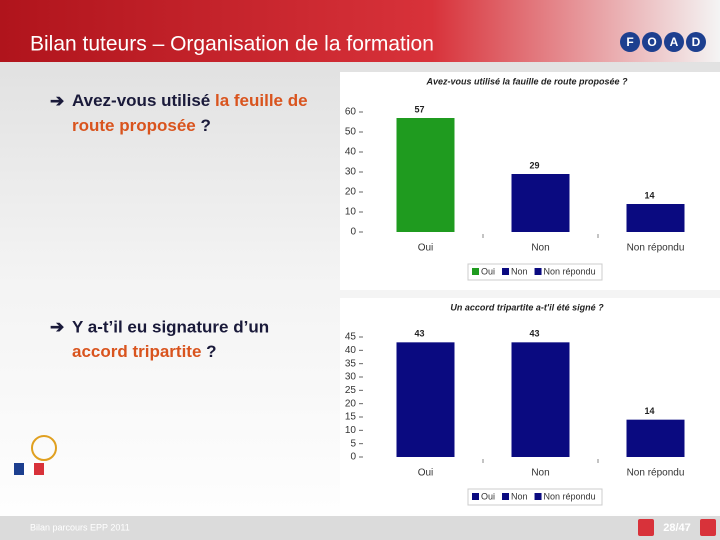 The width and height of the screenshot is (720, 540). Describe the element at coordinates (534, 165) in the screenshot. I see `value-label: 29` at that location.